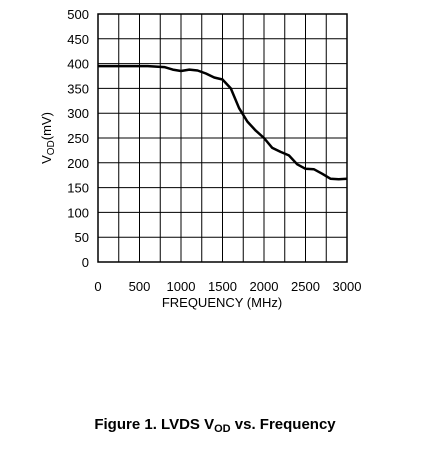 The width and height of the screenshot is (430, 453). Describe the element at coordinates (85, 262) in the screenshot. I see `y-tick-label: 0` at that location.